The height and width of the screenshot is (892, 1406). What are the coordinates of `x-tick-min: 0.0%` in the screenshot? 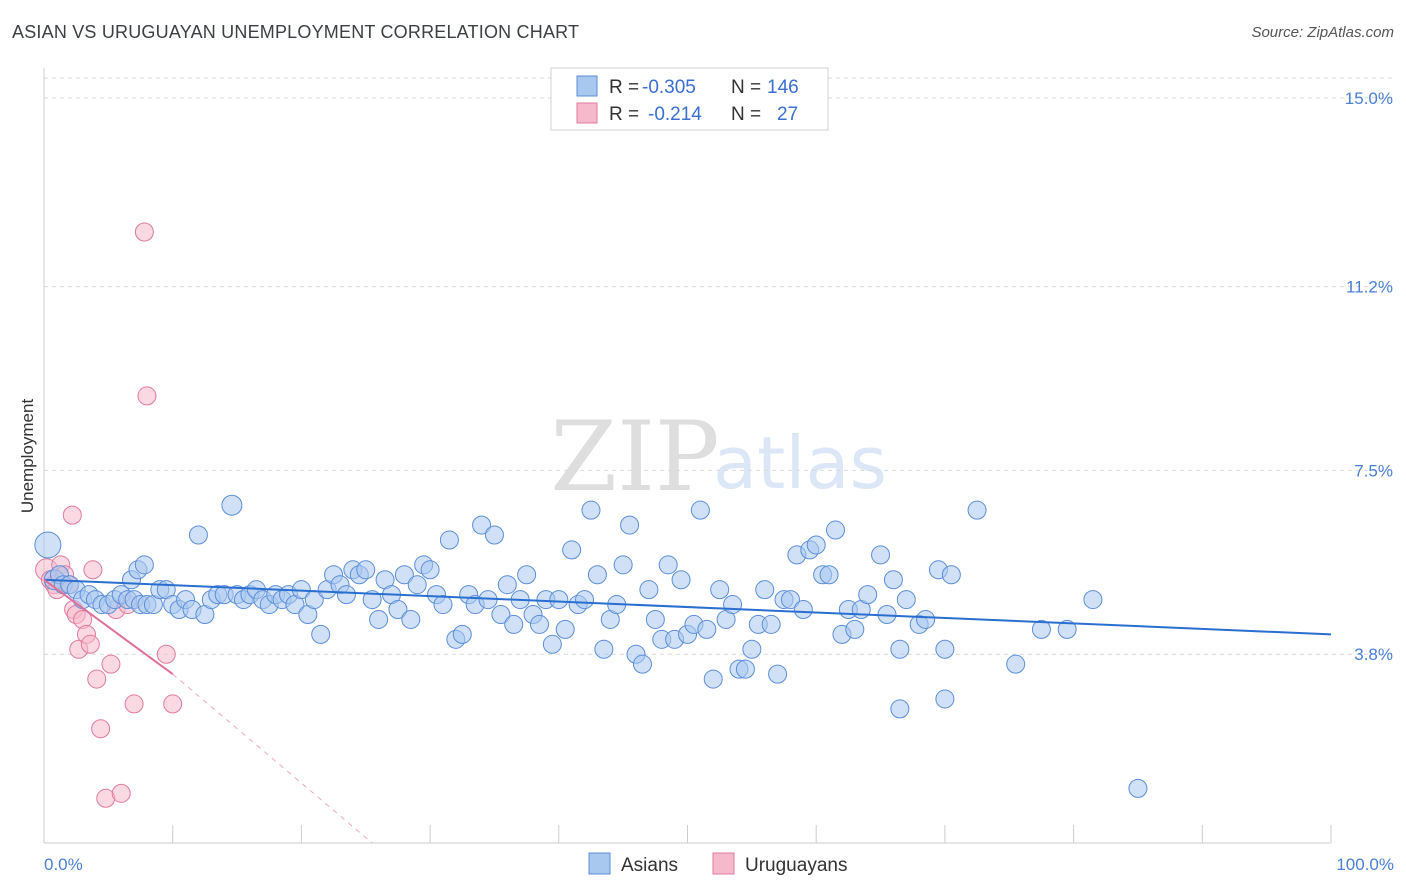 It's located at (63, 864).